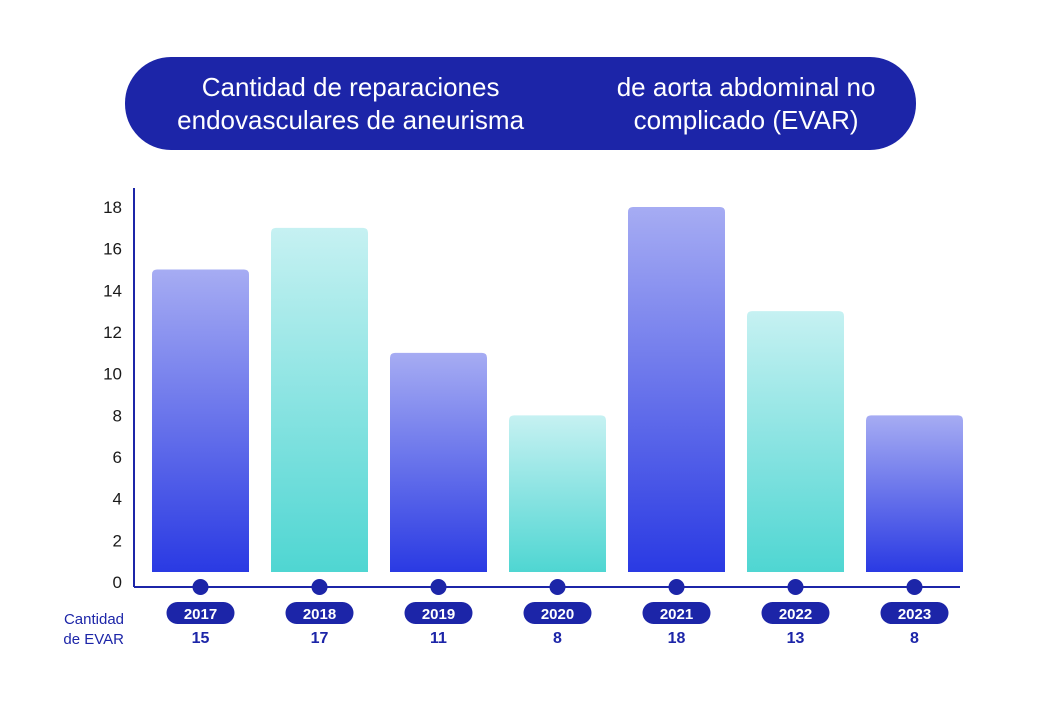  I want to click on y-tick-label: 4, so click(117, 499).